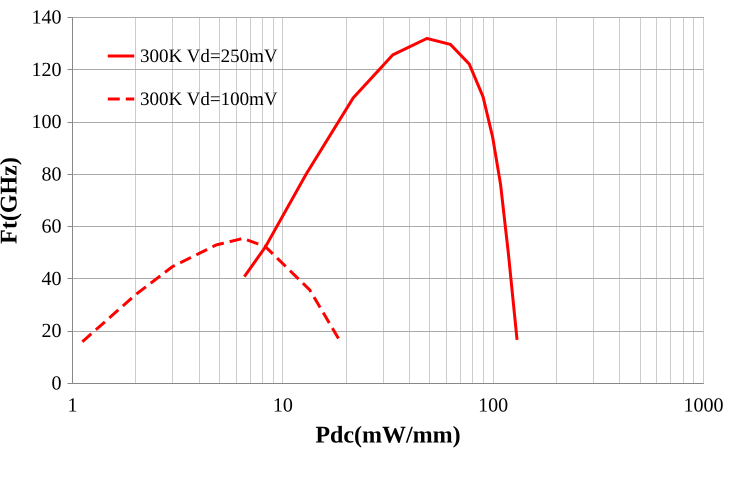  I want to click on legend-label: 300K Vd=250mV, so click(209, 56).